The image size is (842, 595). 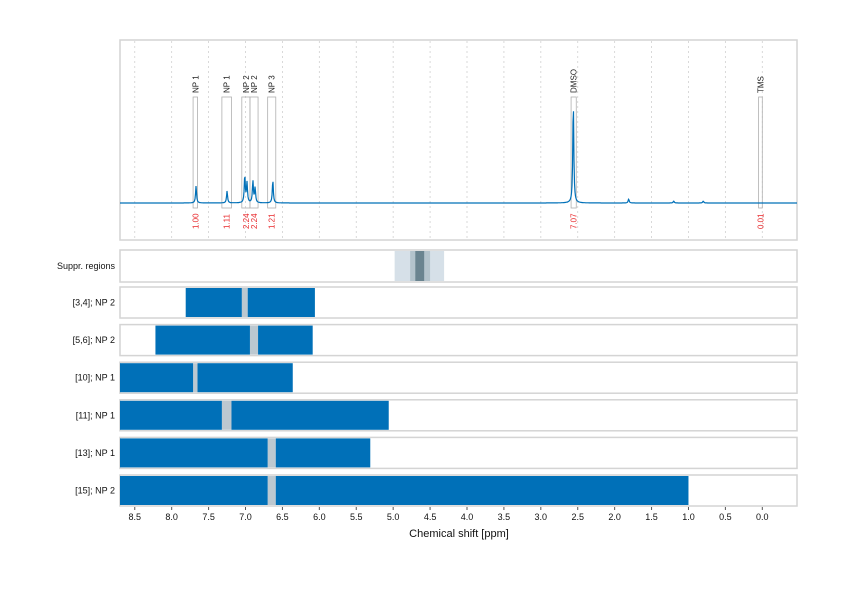 What do you see at coordinates (651, 517) in the screenshot?
I see `x-tick-label: 1.5` at bounding box center [651, 517].